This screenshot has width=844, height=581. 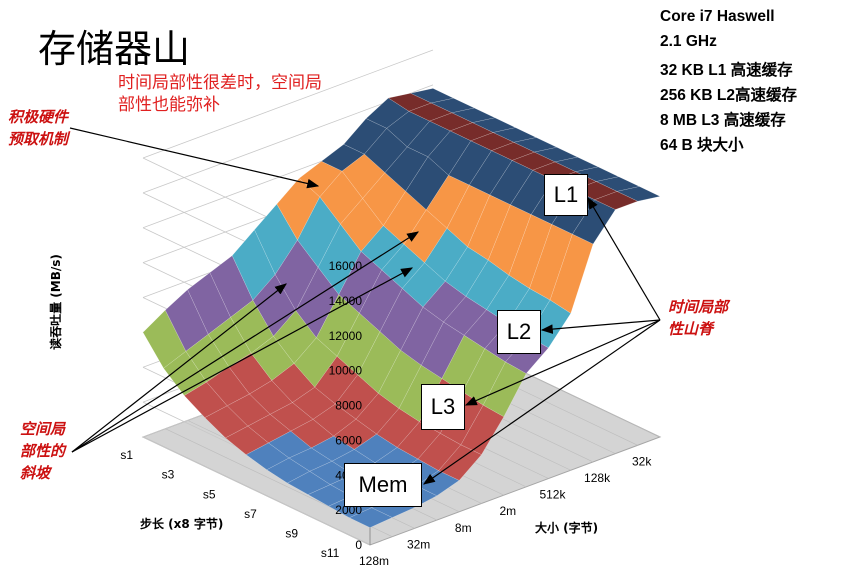 What do you see at coordinates (43, 429) in the screenshot?
I see `annotation-spatial-line1: 空间局` at bounding box center [43, 429].